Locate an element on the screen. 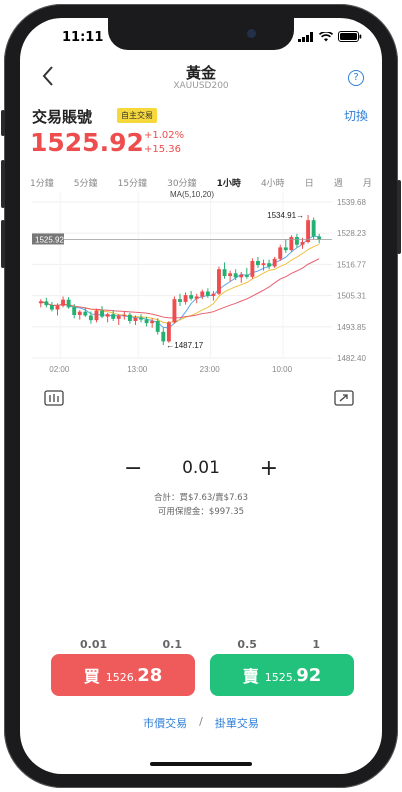 This screenshot has height=792, width=402. current-price: 1525.92 is located at coordinates (87, 142).